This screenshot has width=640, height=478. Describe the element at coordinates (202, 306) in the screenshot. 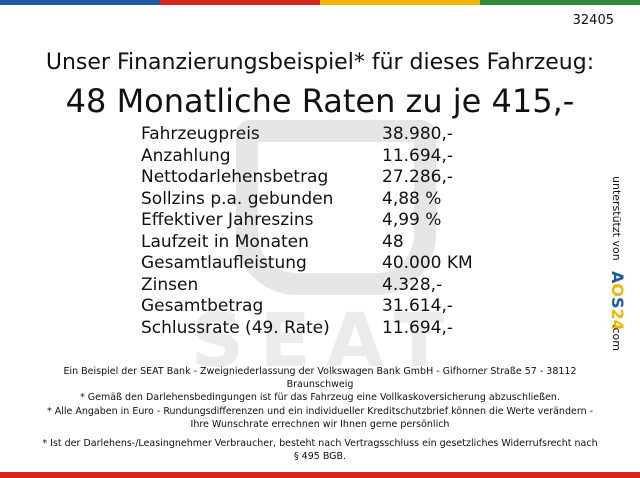

I see `row-label: Gesamtbetrag` at that location.